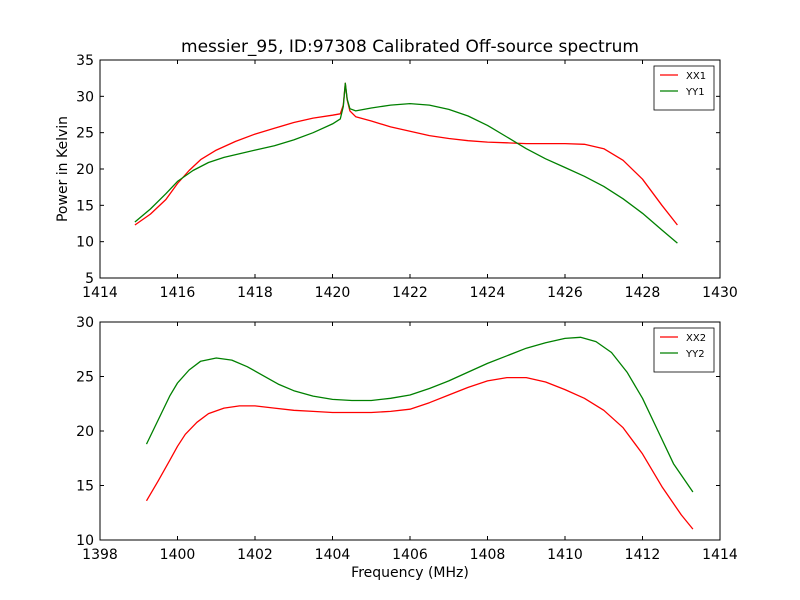 This screenshot has height=600, width=800. What do you see at coordinates (85, 378) in the screenshot?
I see `chart-1-y-tick-label: 25` at bounding box center [85, 378].